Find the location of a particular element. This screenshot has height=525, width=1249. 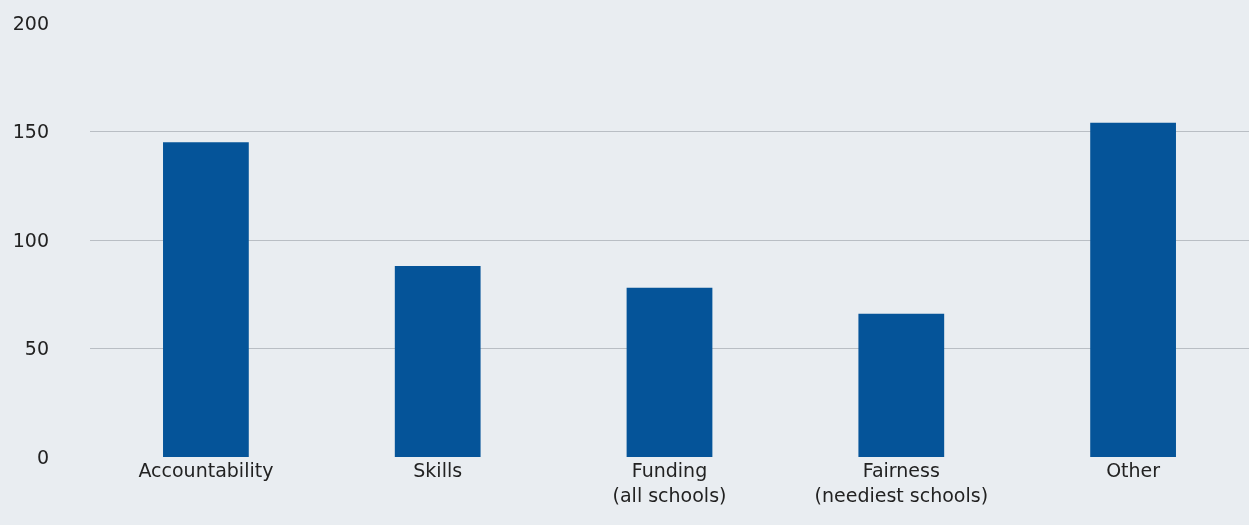

y-tick-label: 150 is located at coordinates (30, 131).